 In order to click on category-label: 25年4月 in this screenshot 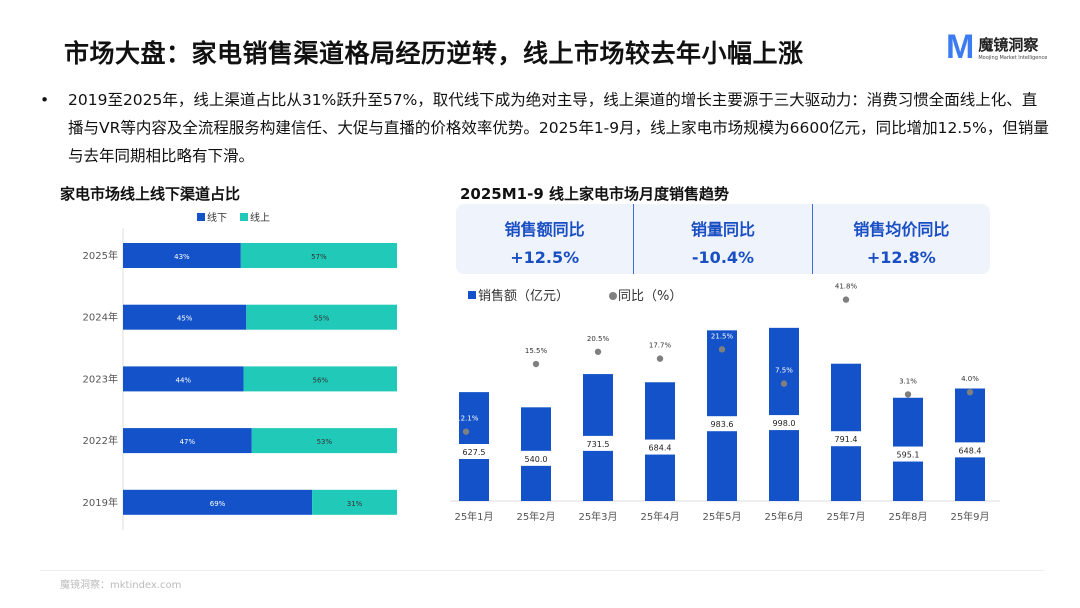, I will do `click(659, 516)`.